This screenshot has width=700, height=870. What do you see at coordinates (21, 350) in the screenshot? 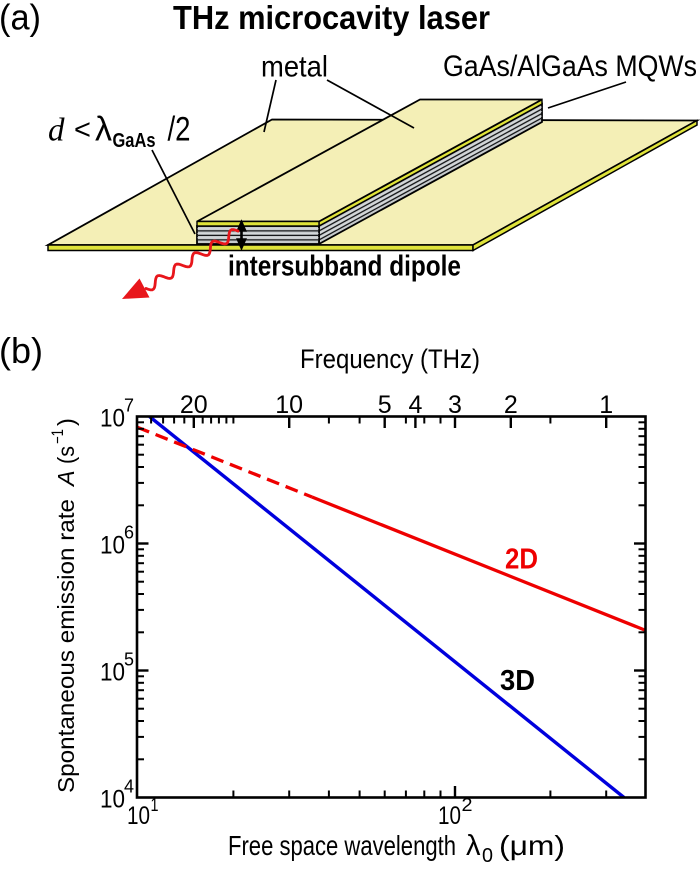
I see `svg-text: (b)` at bounding box center [21, 350].